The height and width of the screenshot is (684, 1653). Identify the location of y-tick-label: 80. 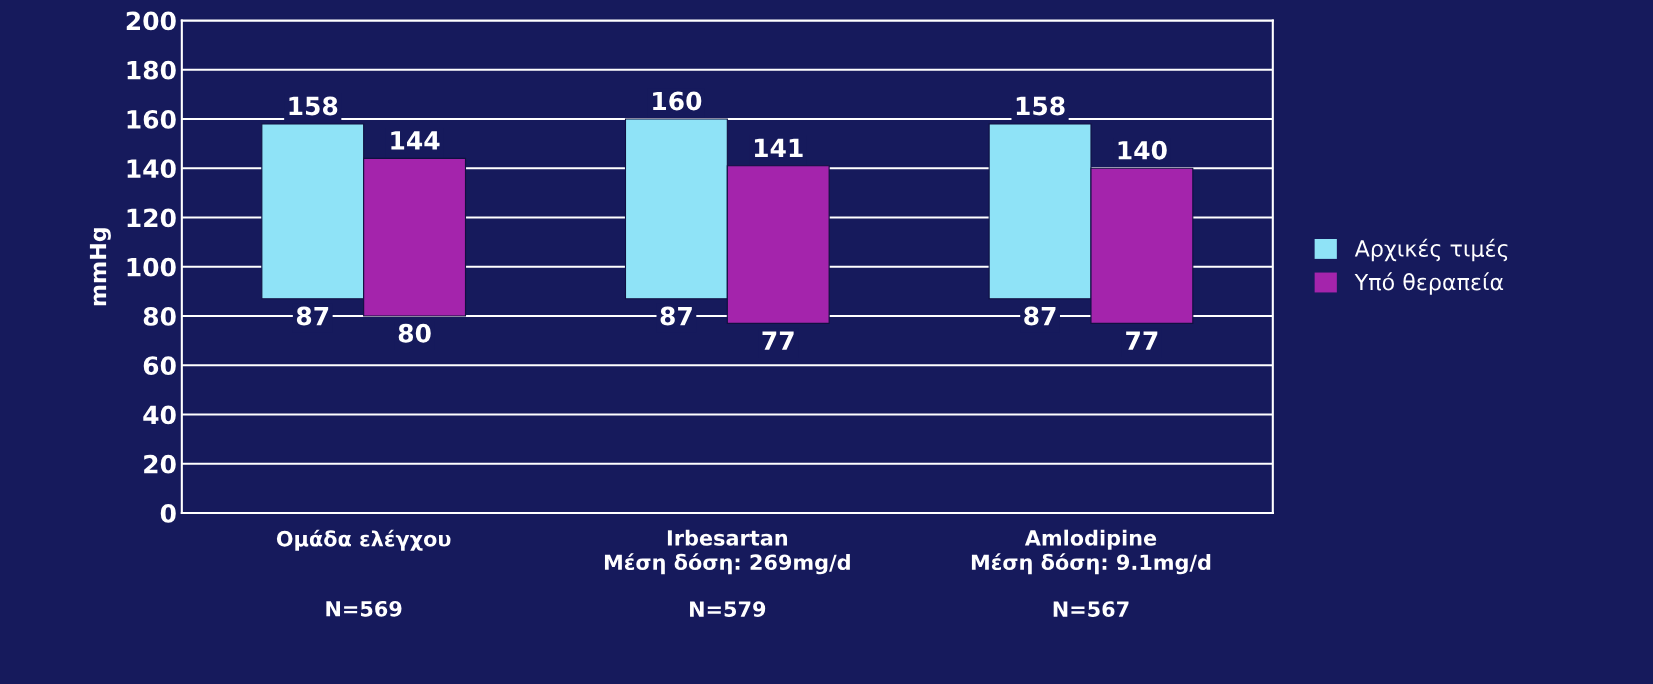
(159, 316).